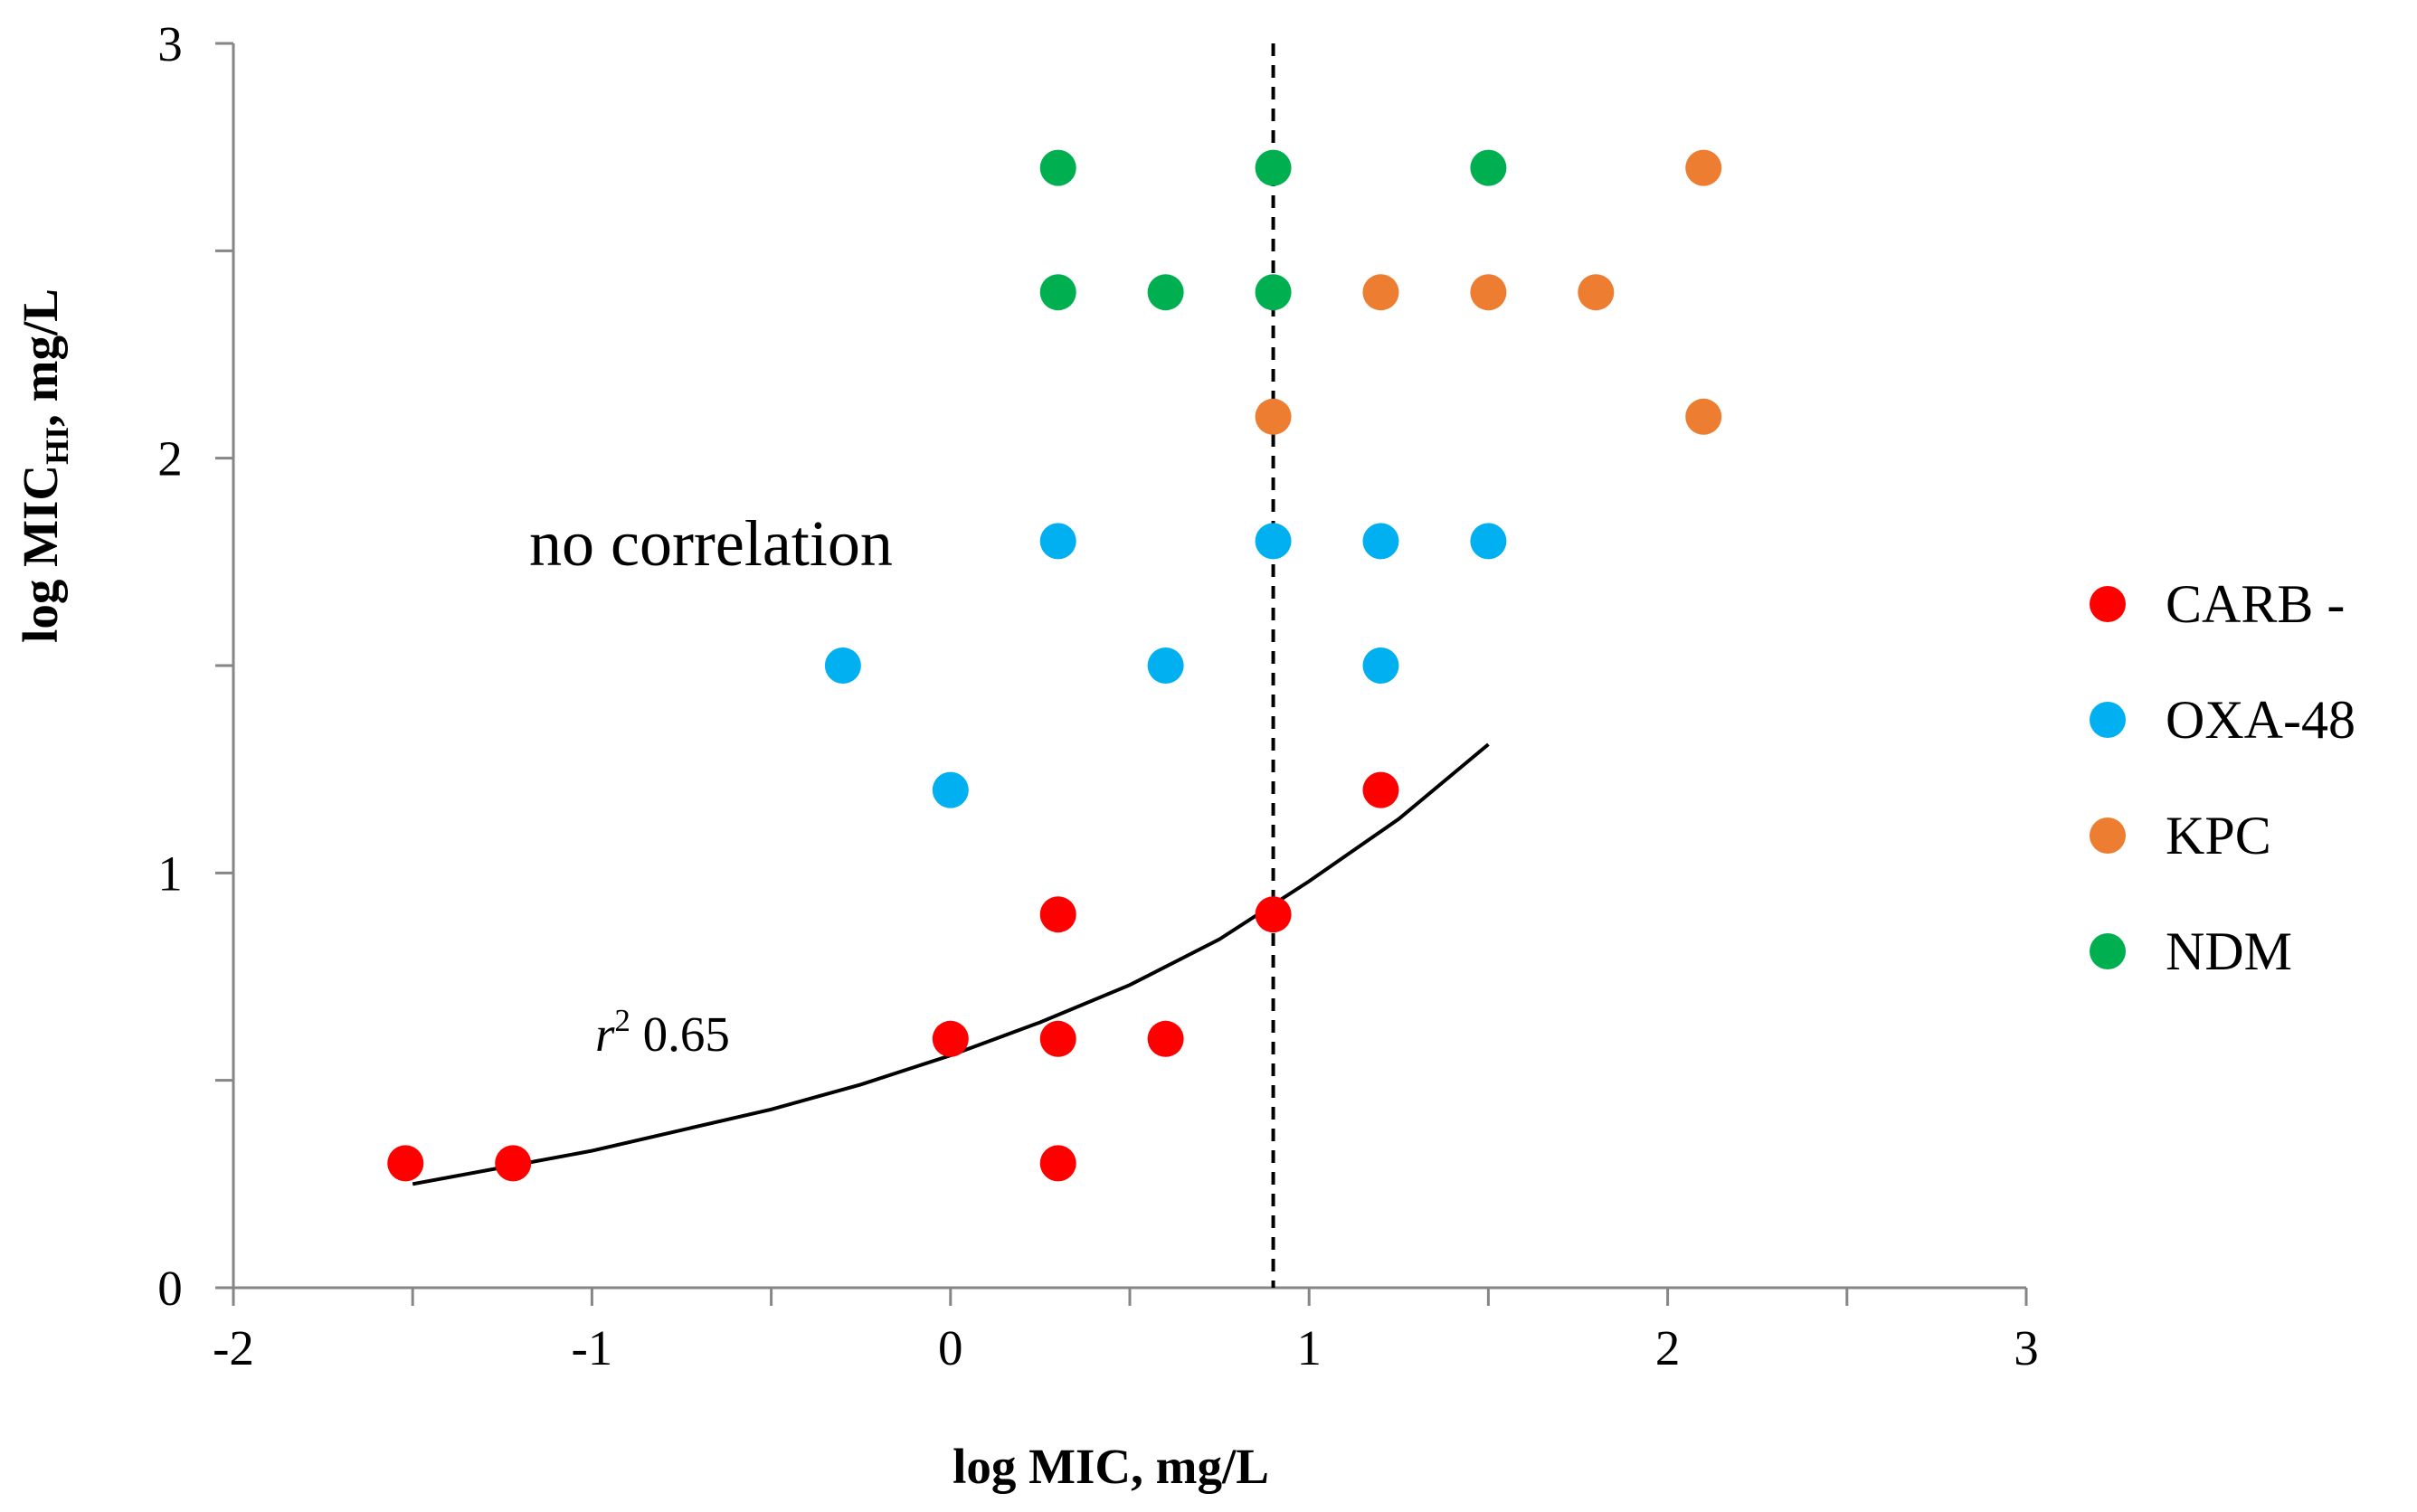 The image size is (2417, 1512). I want to click on y-tick-label: 3, so click(170, 43).